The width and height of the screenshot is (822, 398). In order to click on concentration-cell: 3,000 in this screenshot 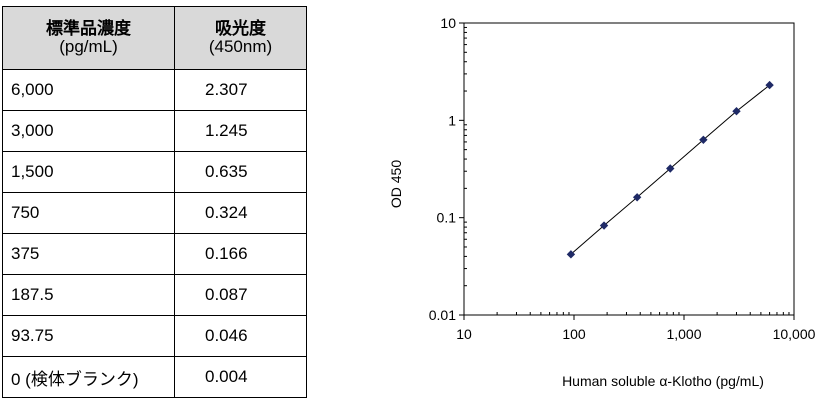, I will do `click(88, 131)`.